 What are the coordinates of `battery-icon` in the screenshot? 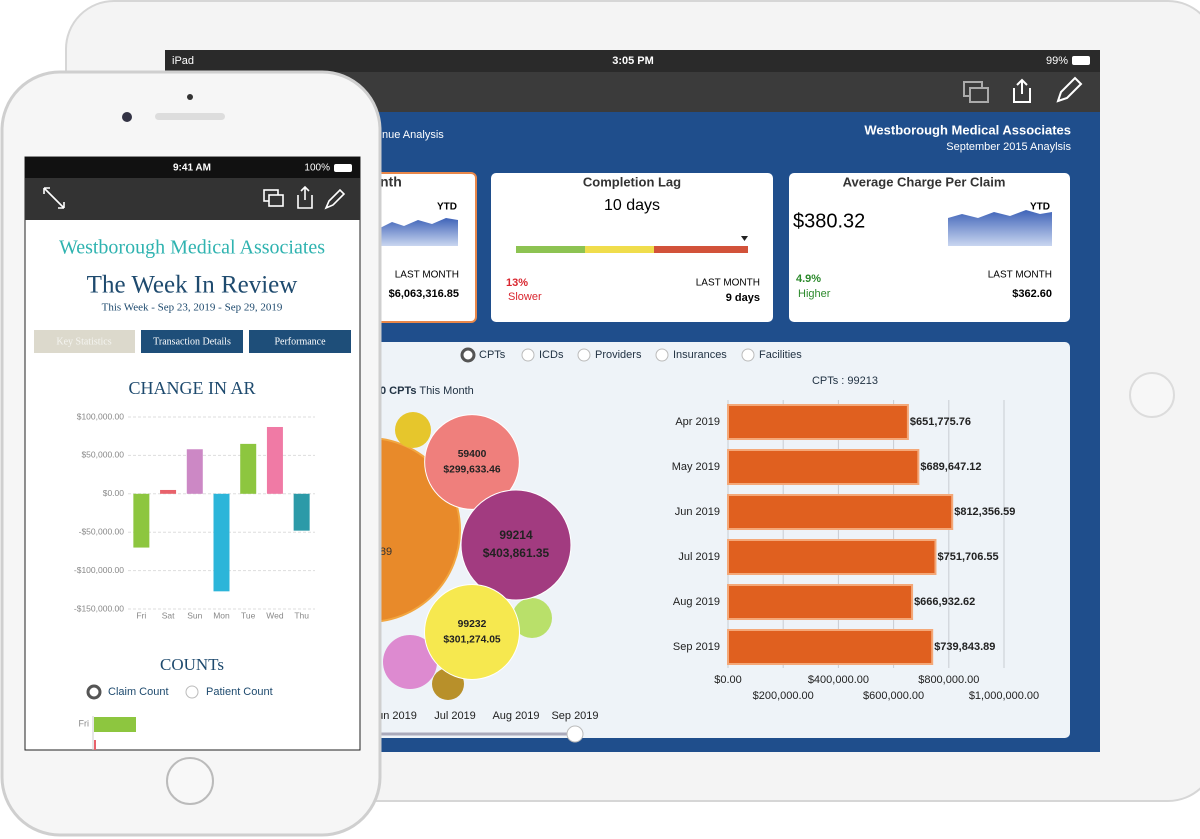 It's located at (343, 168).